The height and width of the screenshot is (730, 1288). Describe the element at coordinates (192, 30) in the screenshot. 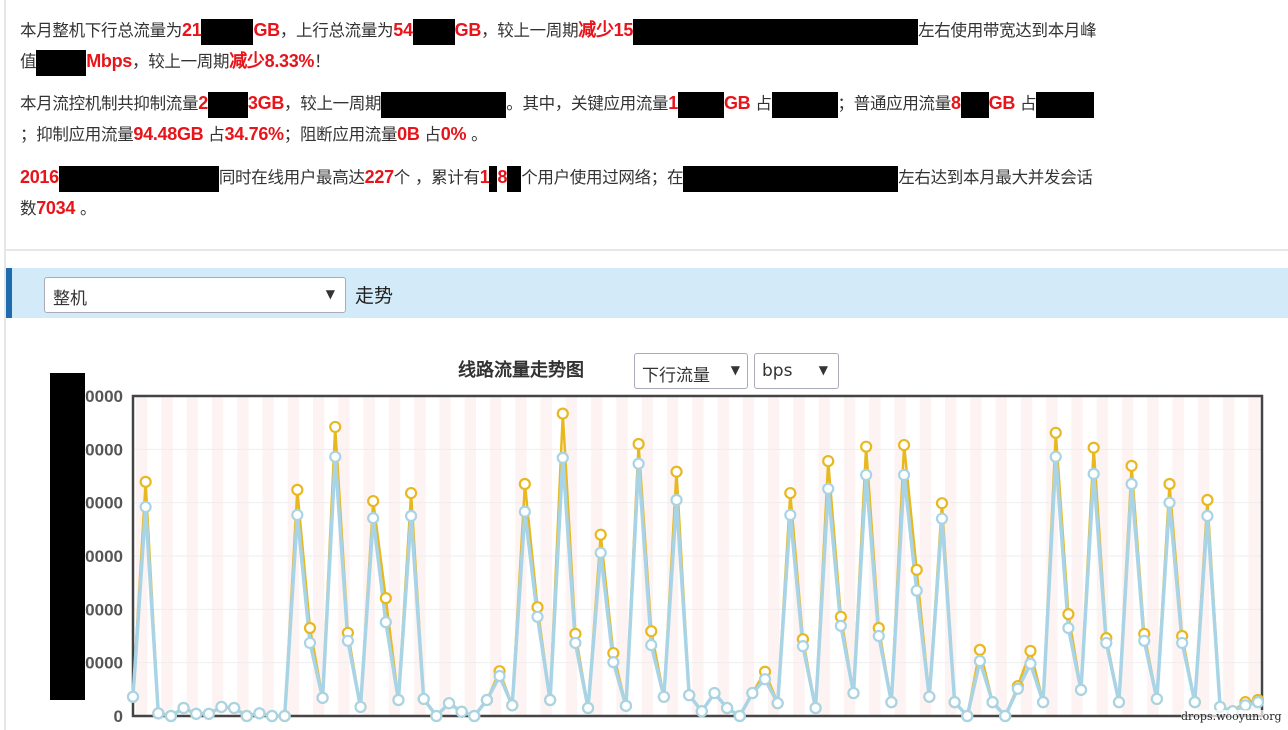

I see `highlighted-value: 21` at that location.